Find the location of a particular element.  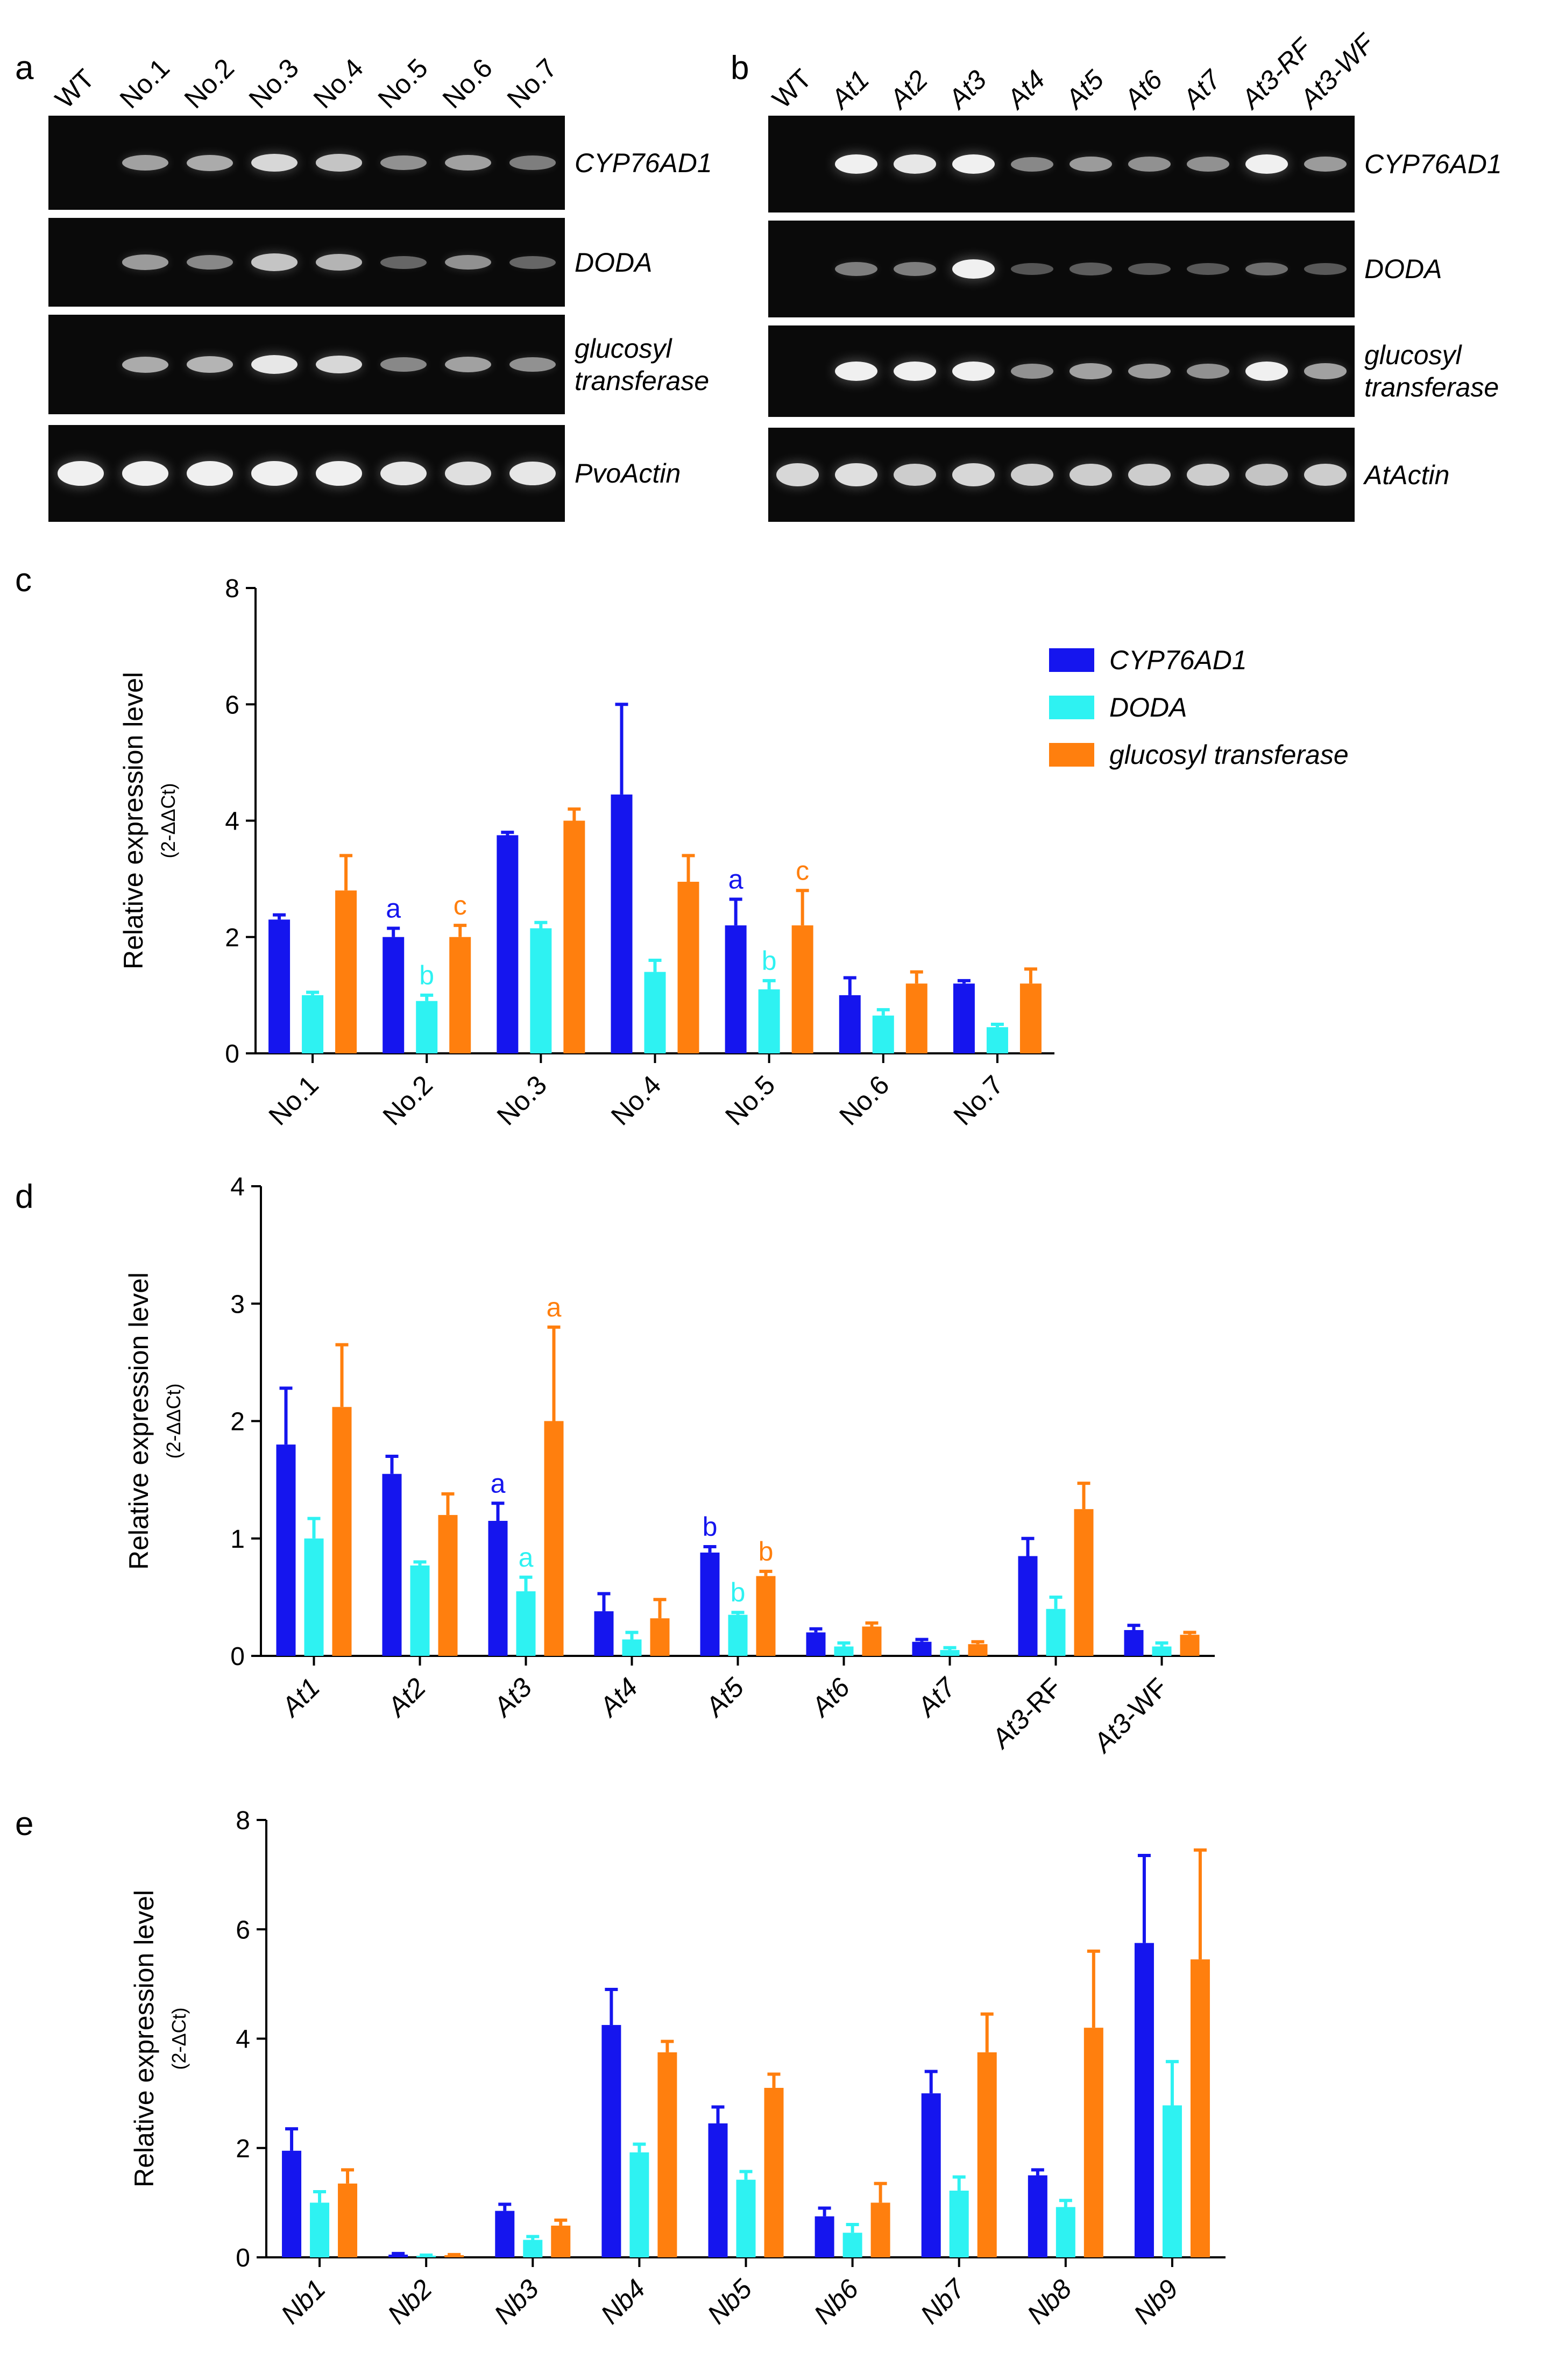

x-tick-label: No.6 is located at coordinates (864, 1100).